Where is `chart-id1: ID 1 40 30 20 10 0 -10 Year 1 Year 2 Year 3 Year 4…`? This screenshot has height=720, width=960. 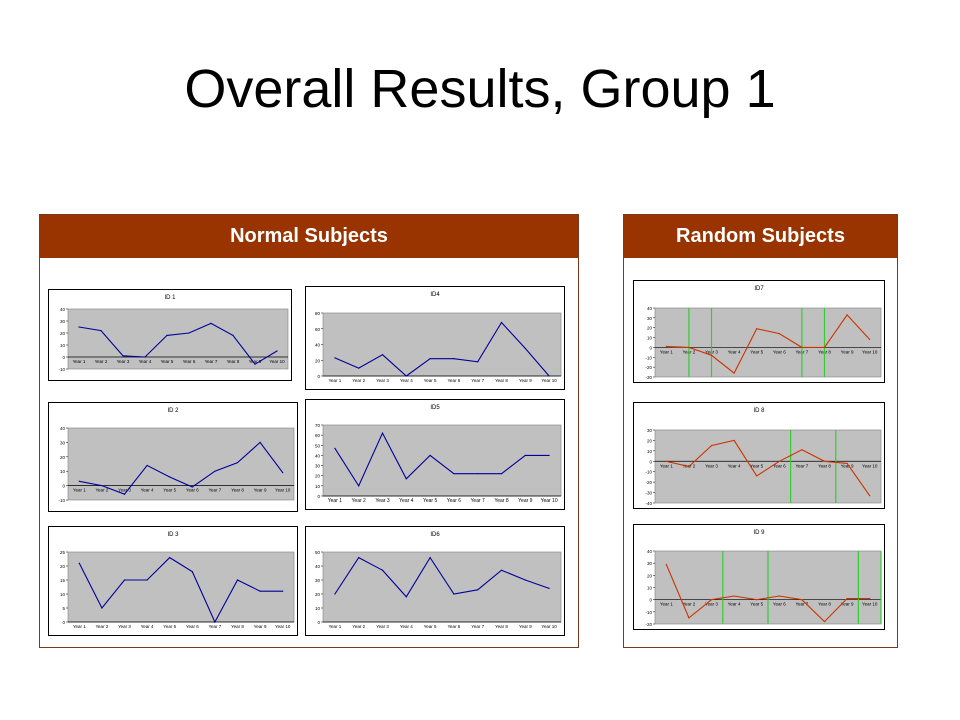
chart-id1: ID 1 40 30 20 10 0 -10 Year 1 Year 2 Year 3 Year 4… is located at coordinates (170, 335).